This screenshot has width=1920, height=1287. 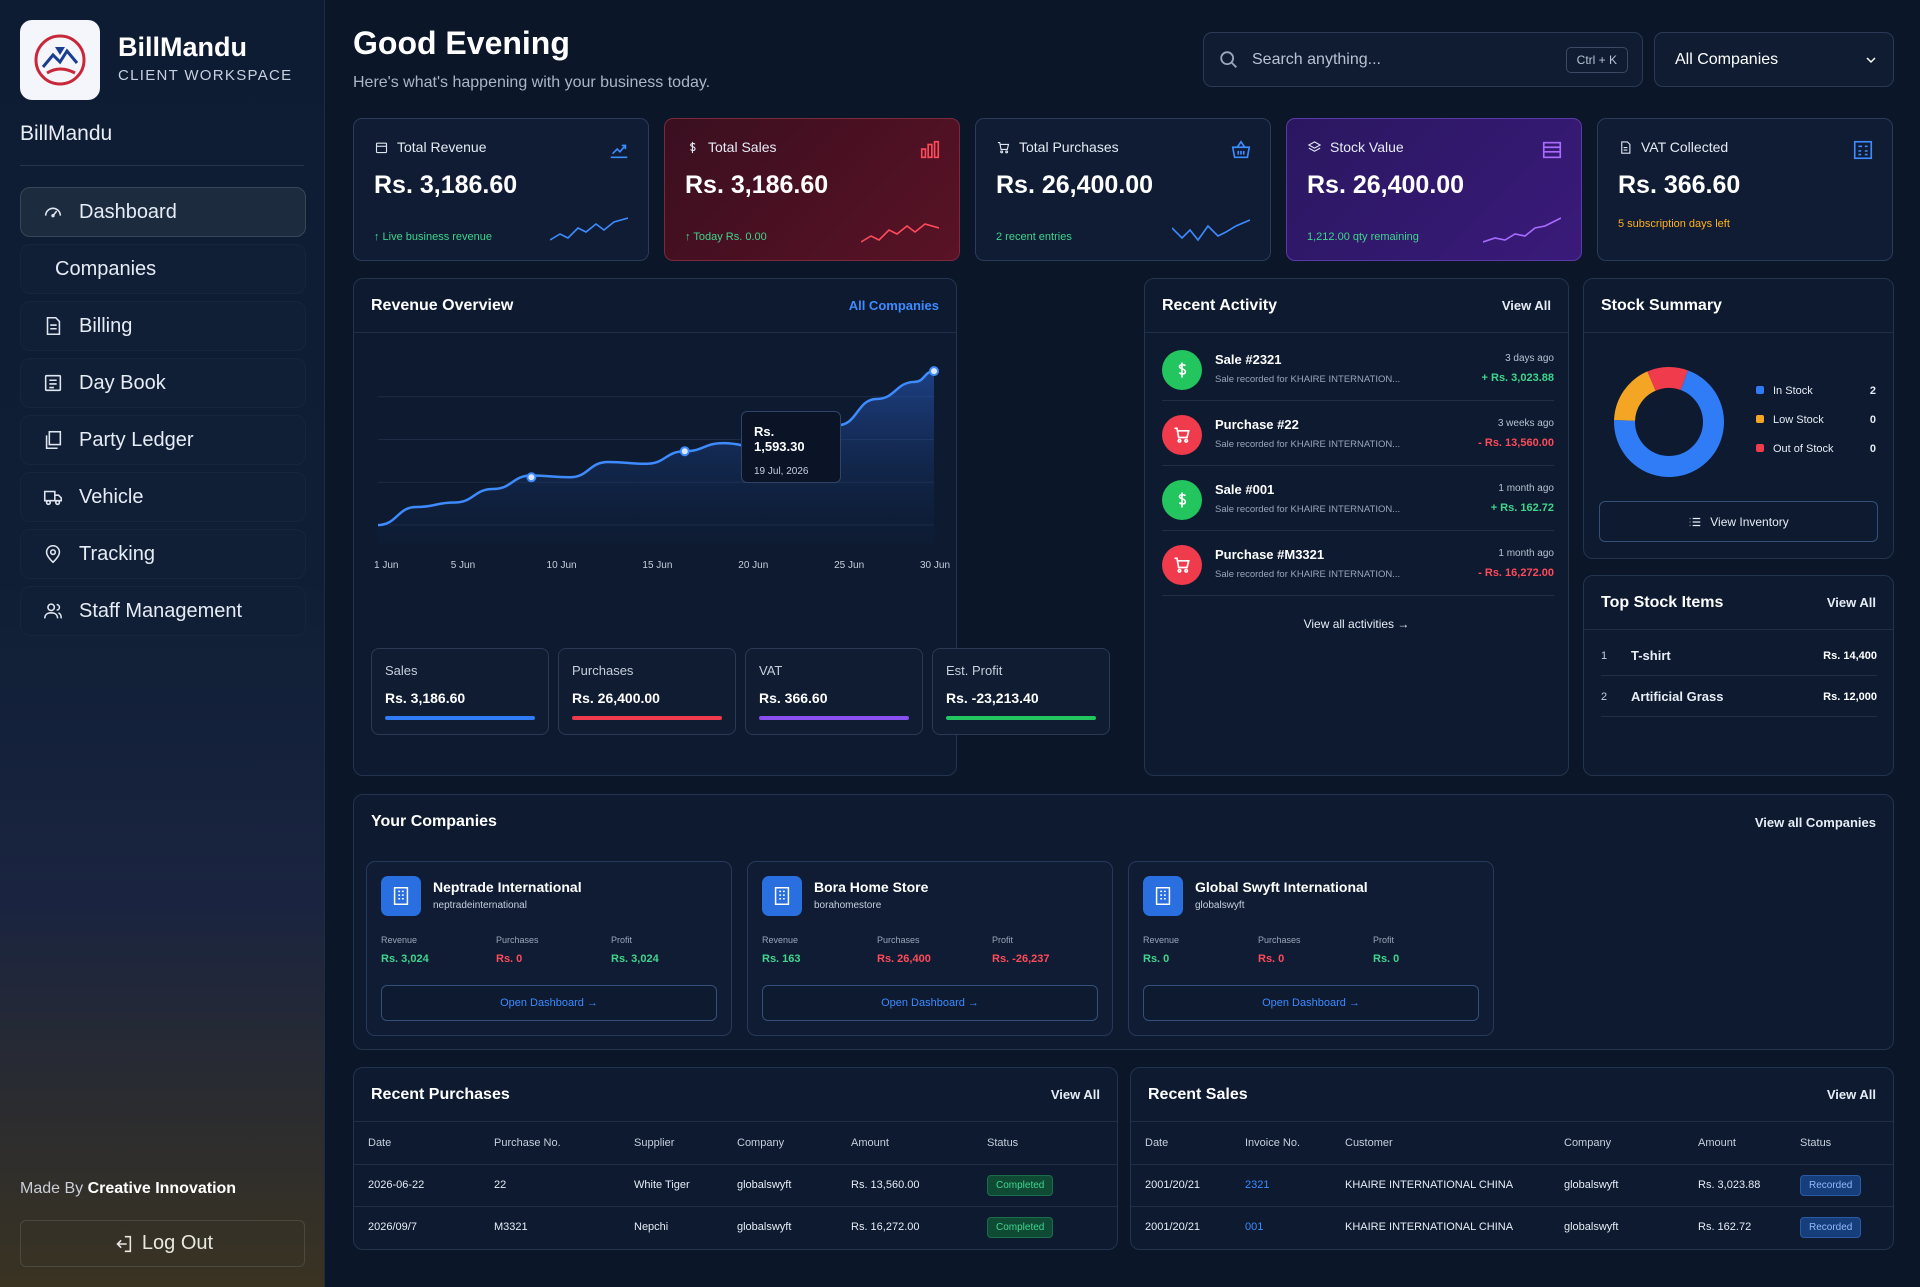 I want to click on card-title: Top Stock Items, so click(x=1662, y=602).